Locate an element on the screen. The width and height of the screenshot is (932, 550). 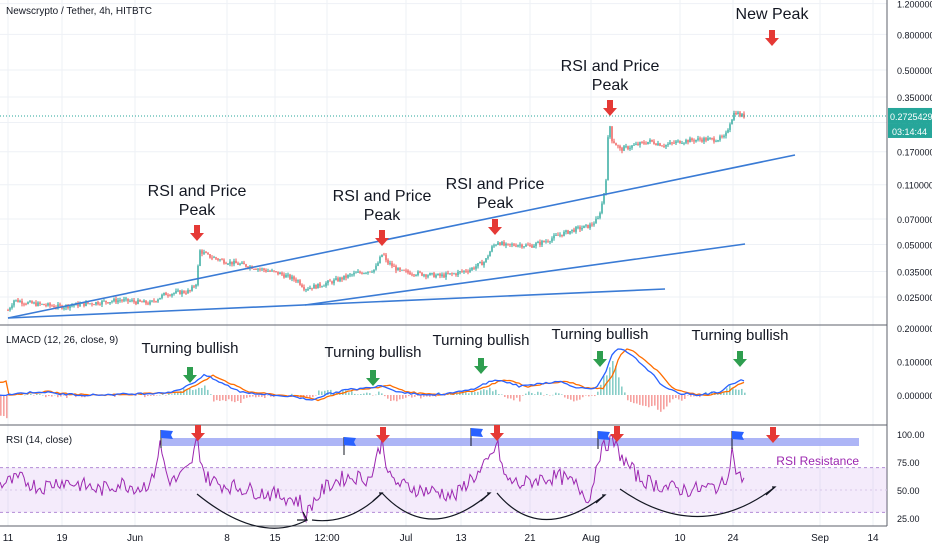
peak-annotation-line1: RSI and Price is located at coordinates (495, 184).